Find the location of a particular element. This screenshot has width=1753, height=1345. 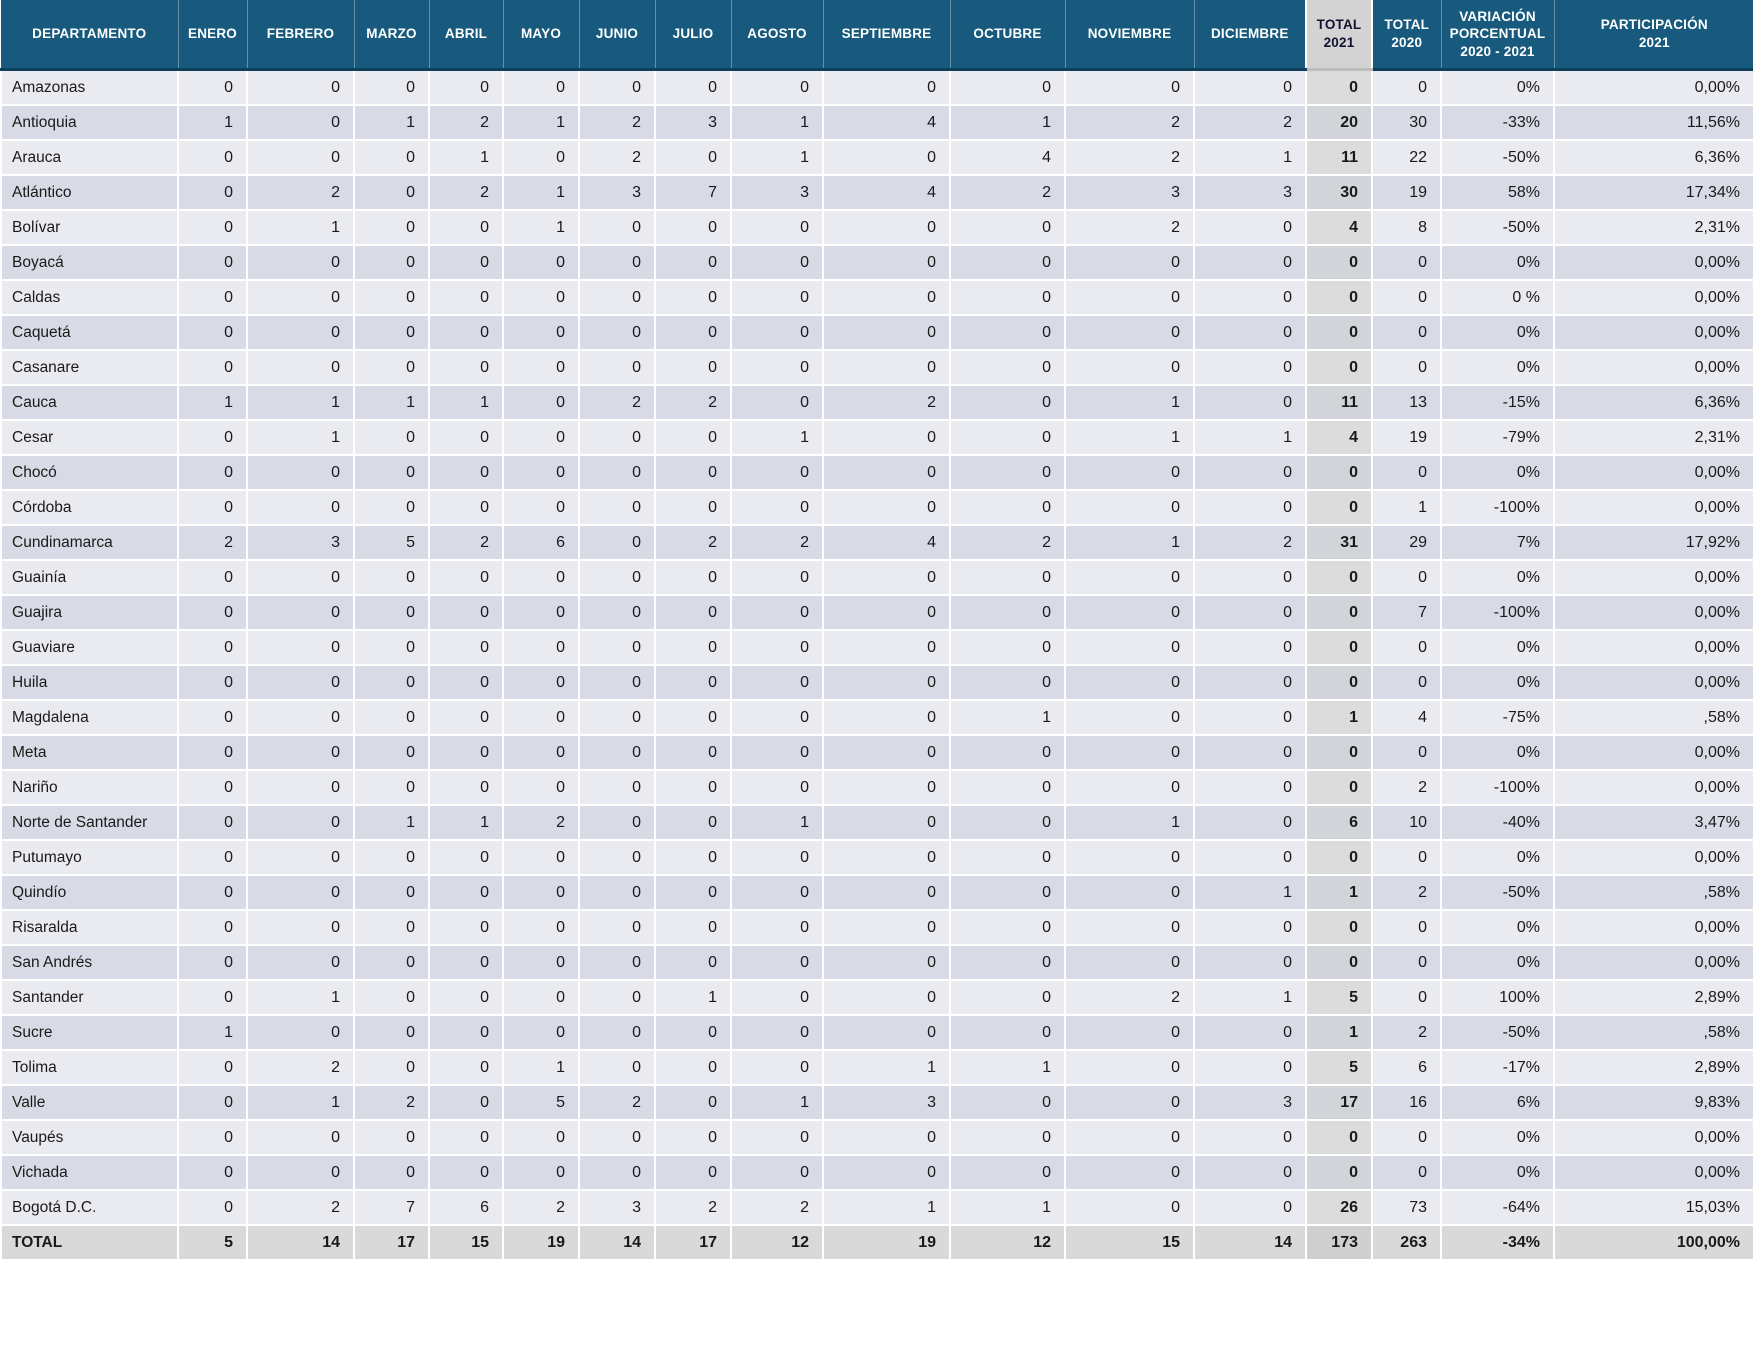

table-row: Cesar 0 1 0 0 0 0 0 1 0 0 1 1 4 19 -79% 2,31% is located at coordinates (876, 437).